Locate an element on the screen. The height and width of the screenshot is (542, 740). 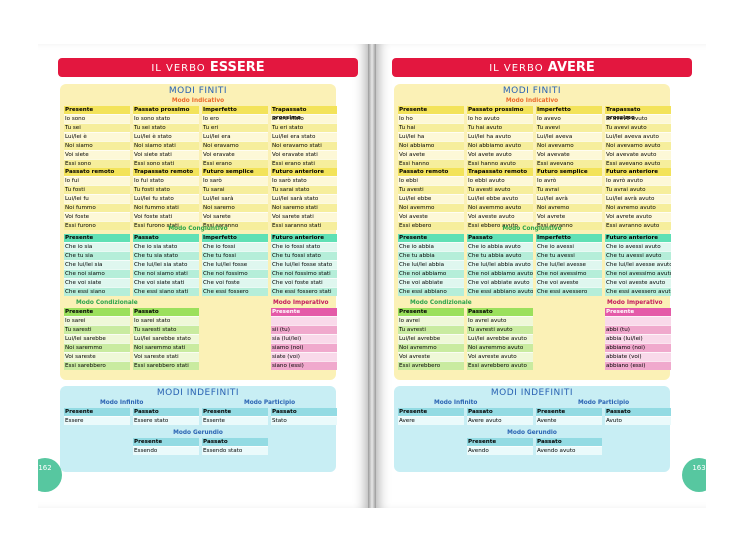
trapassato-prossimo-cell: Noi eravamo stati is located at coordinates (304, 145).